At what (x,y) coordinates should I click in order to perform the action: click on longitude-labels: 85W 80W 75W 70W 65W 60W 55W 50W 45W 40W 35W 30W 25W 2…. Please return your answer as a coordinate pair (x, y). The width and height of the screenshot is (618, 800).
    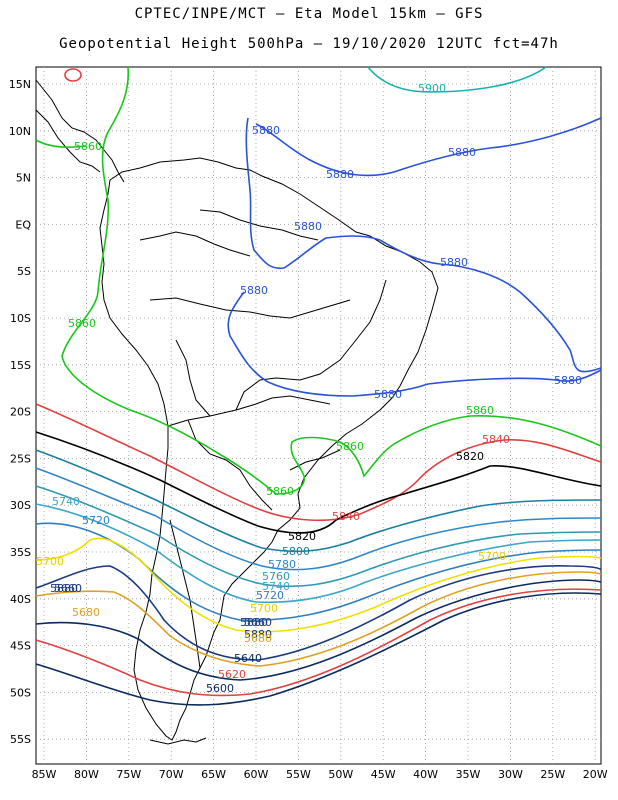
    Looking at the image, I should click on (320, 774).